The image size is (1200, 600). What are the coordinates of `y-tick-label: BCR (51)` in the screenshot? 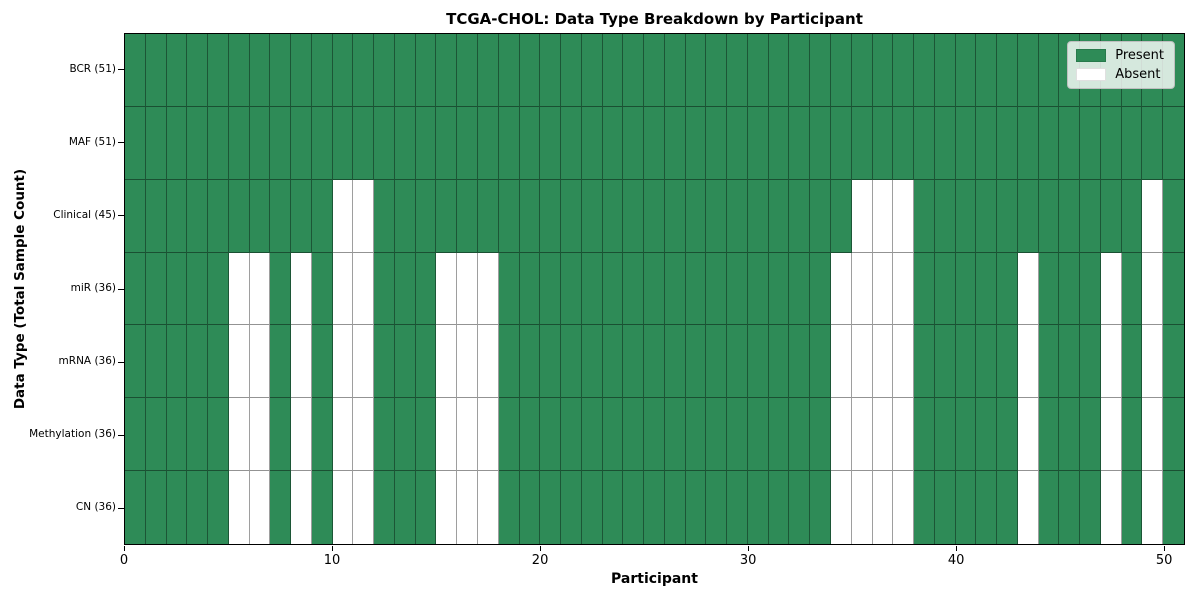 It's located at (92, 68).